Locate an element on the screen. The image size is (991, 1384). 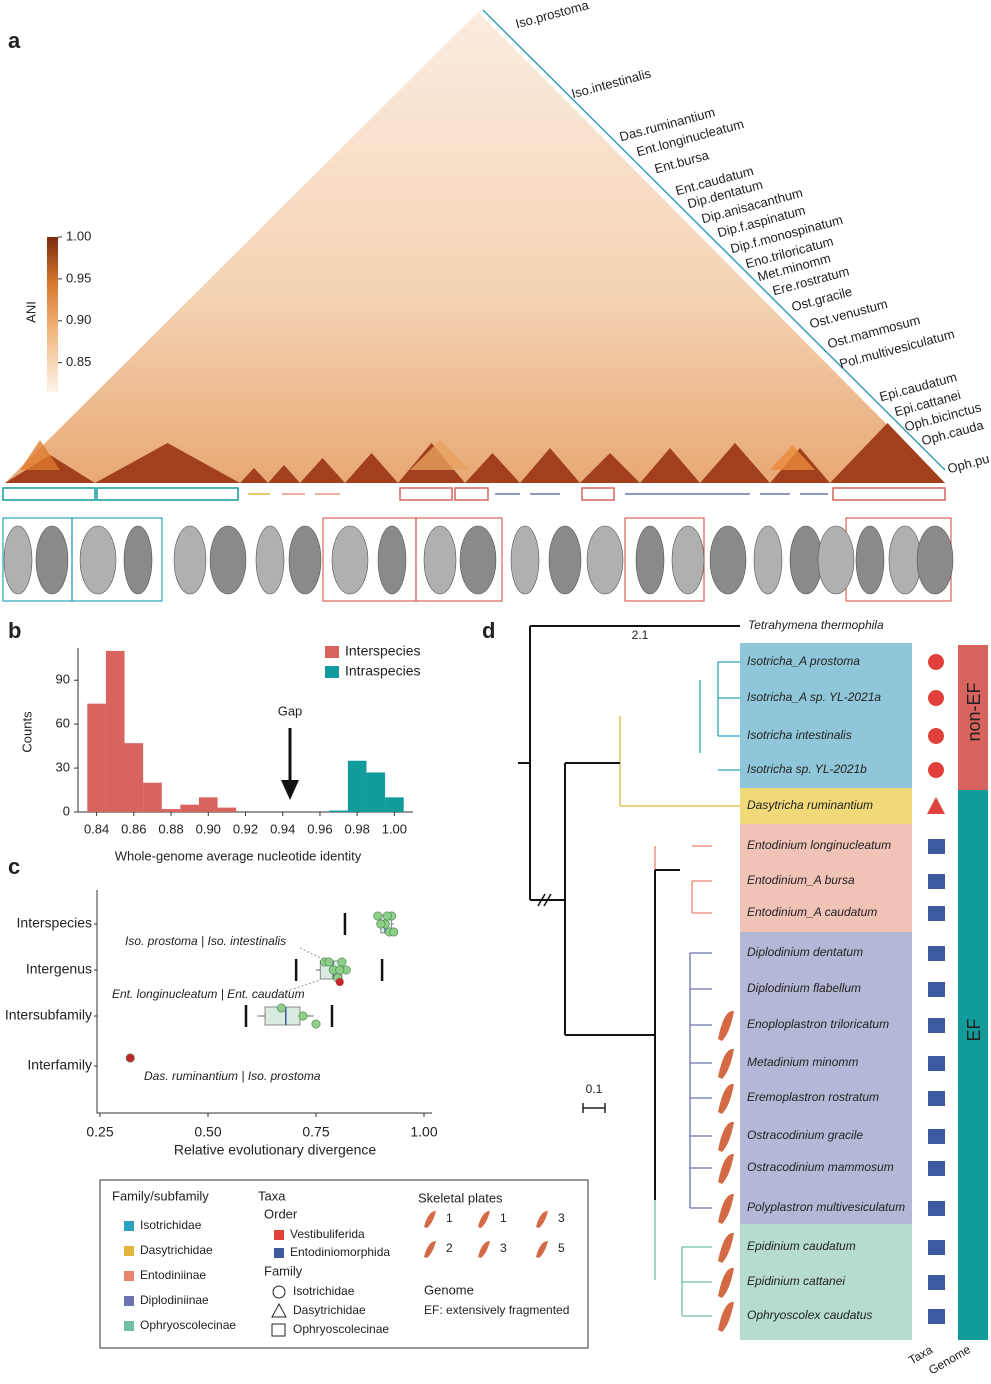
leader is located at coordinates (312, 969).